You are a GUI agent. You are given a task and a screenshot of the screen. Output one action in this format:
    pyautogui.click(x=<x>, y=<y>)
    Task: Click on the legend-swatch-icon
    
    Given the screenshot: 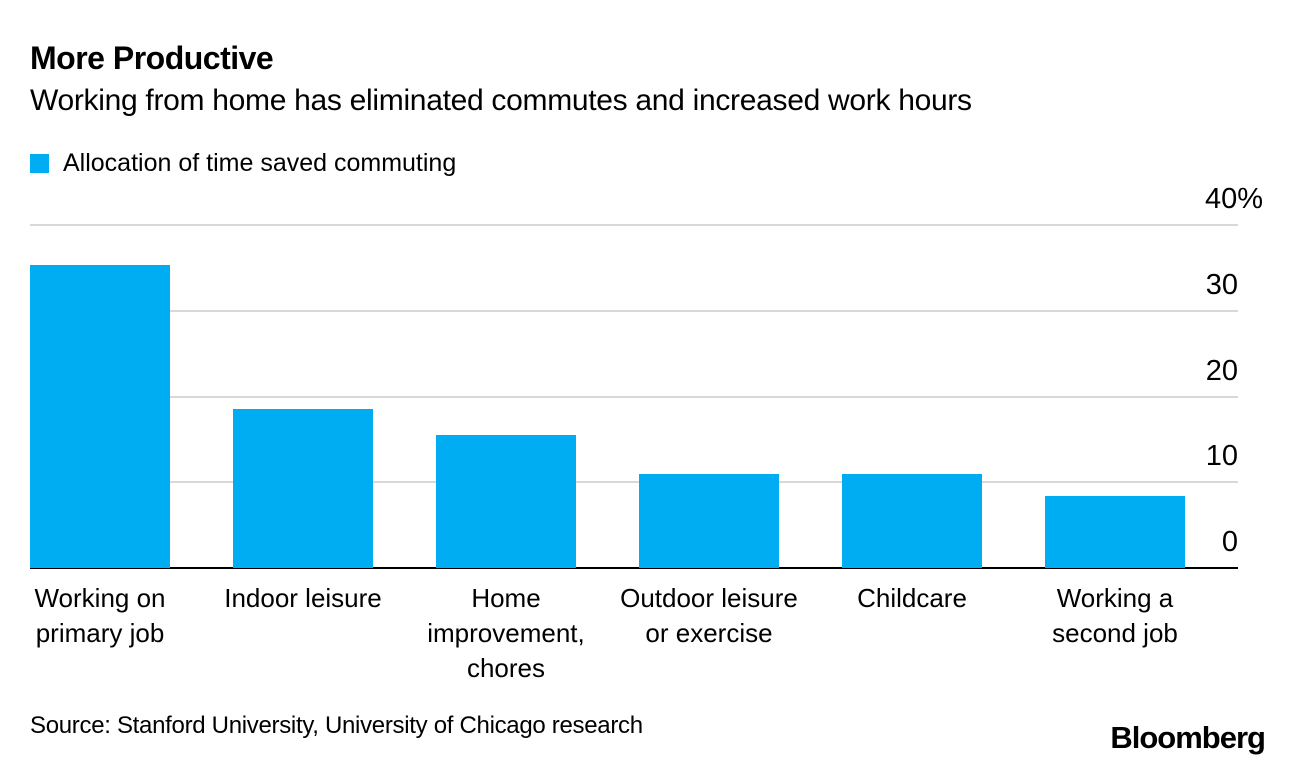 What is the action you would take?
    pyautogui.click(x=39, y=163)
    